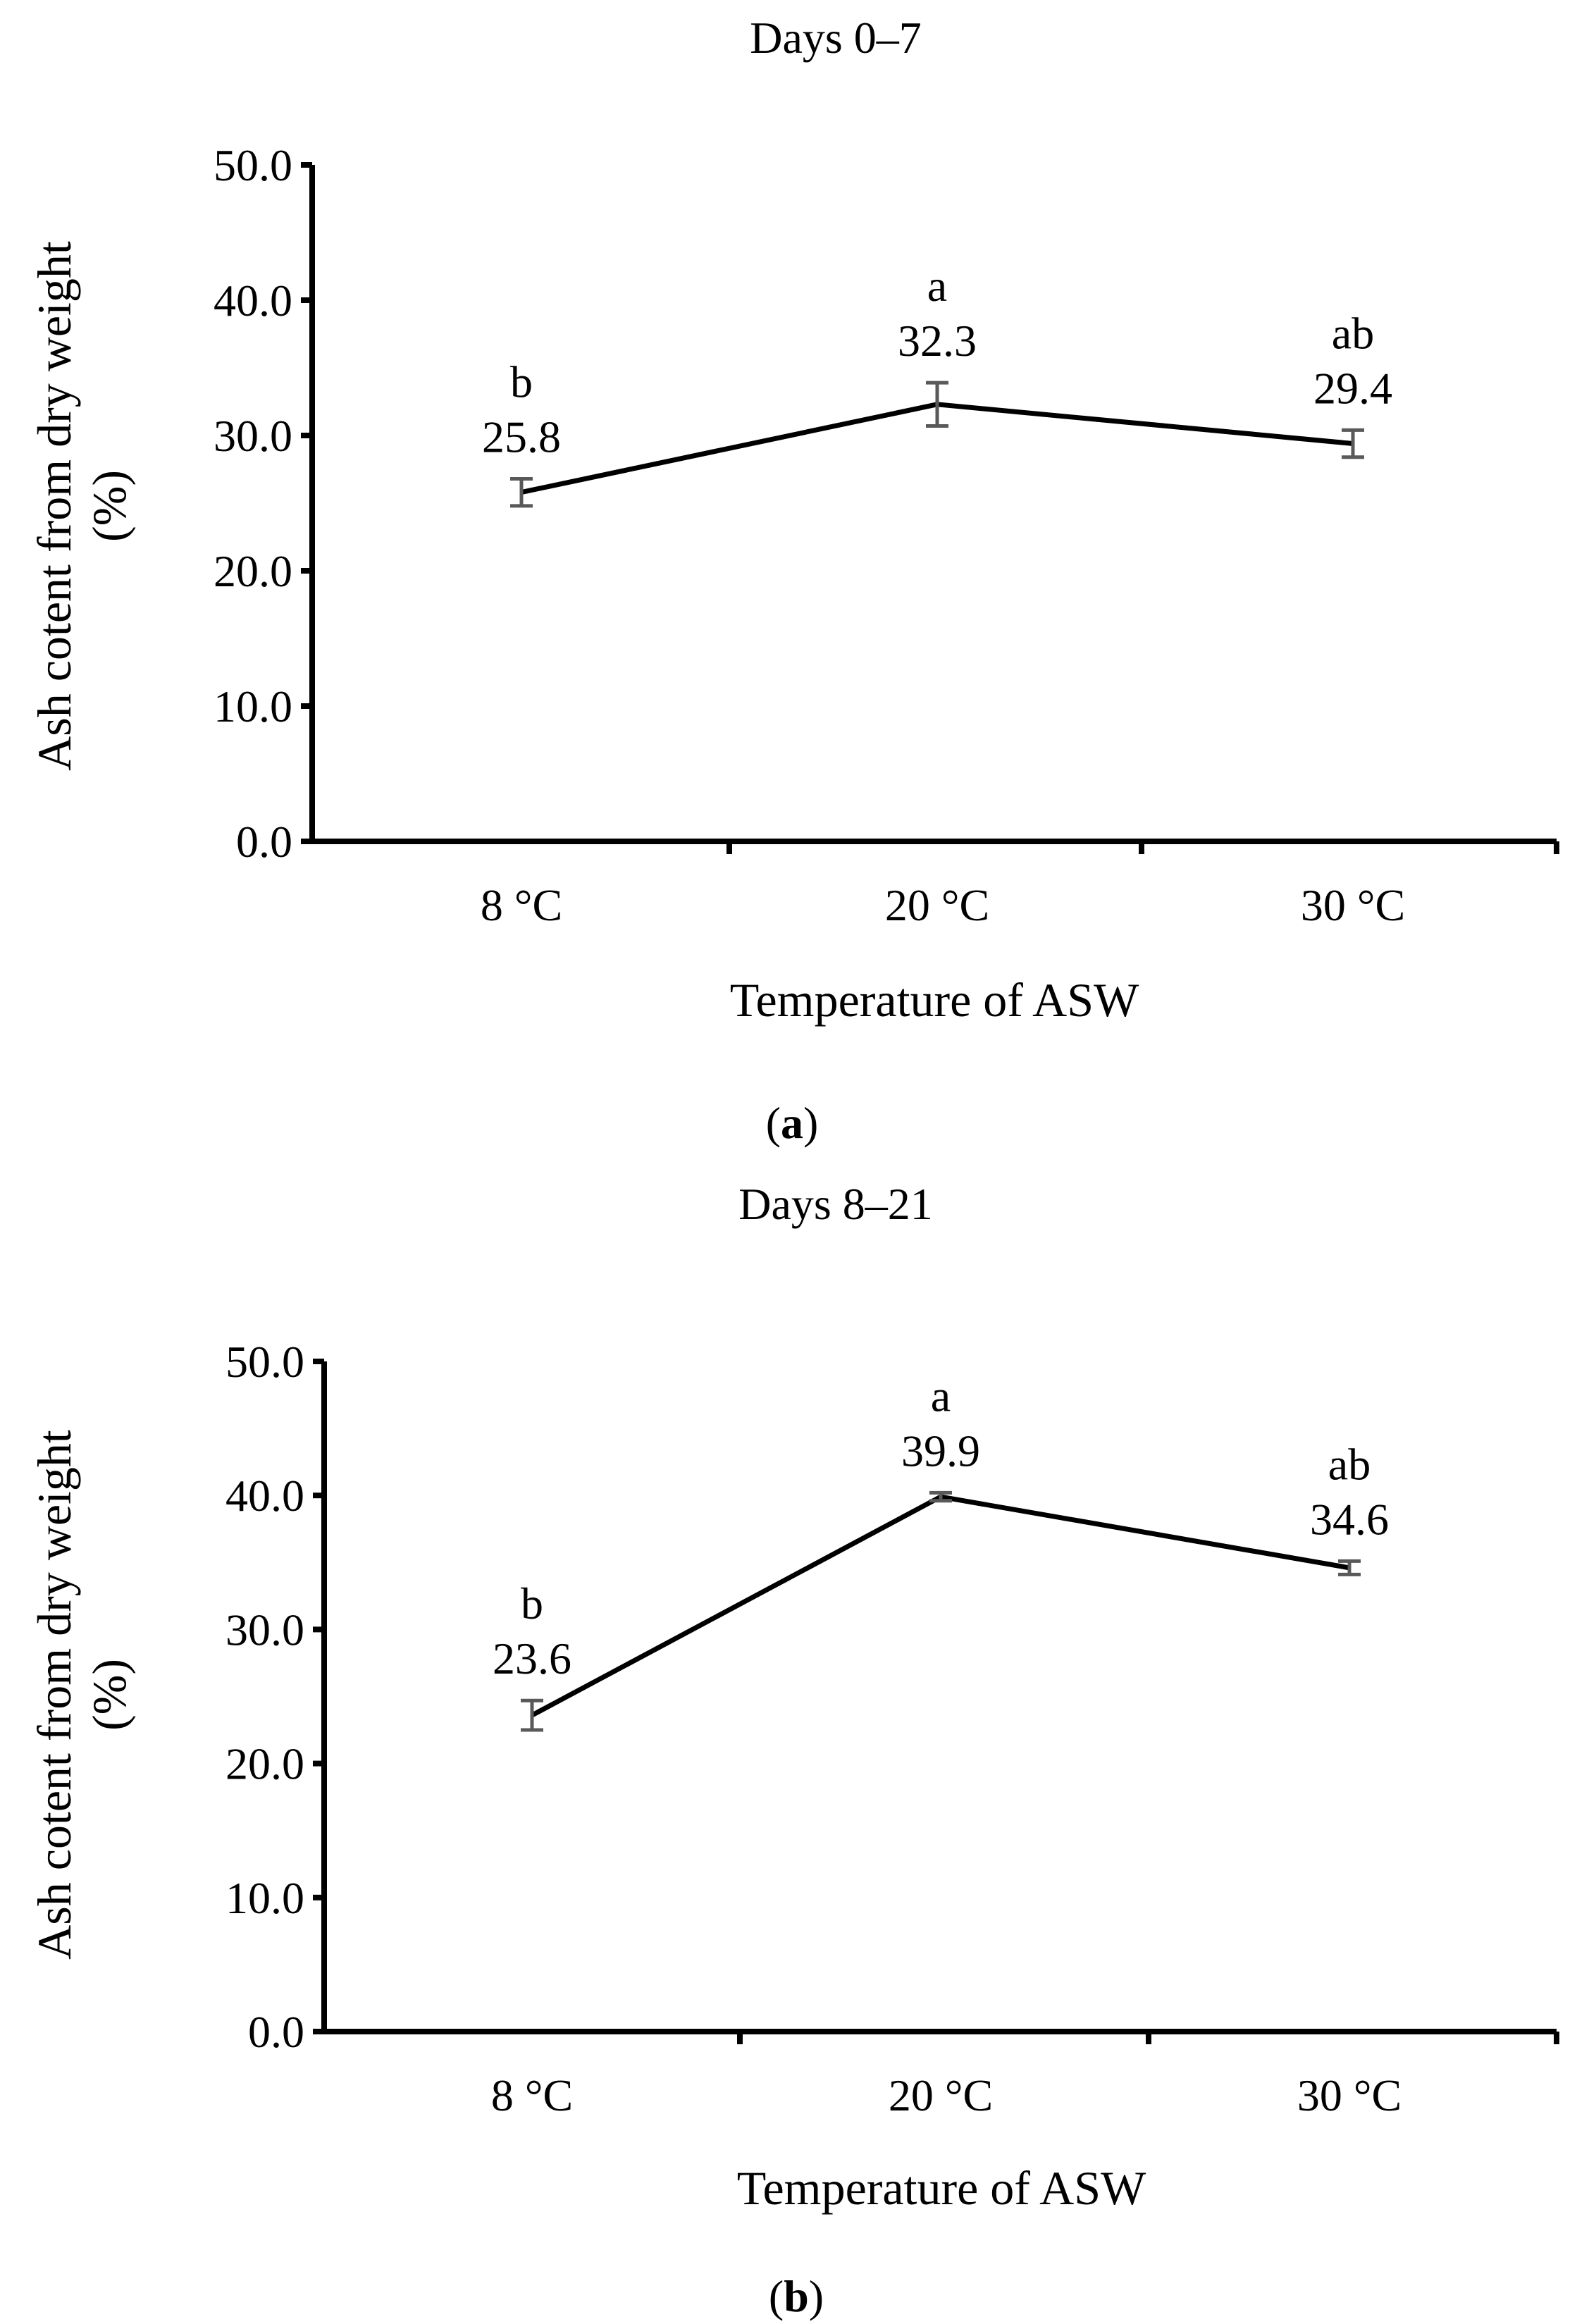  Describe the element at coordinates (1352, 388) in the screenshot. I see `data-value-label: 29.4` at that location.